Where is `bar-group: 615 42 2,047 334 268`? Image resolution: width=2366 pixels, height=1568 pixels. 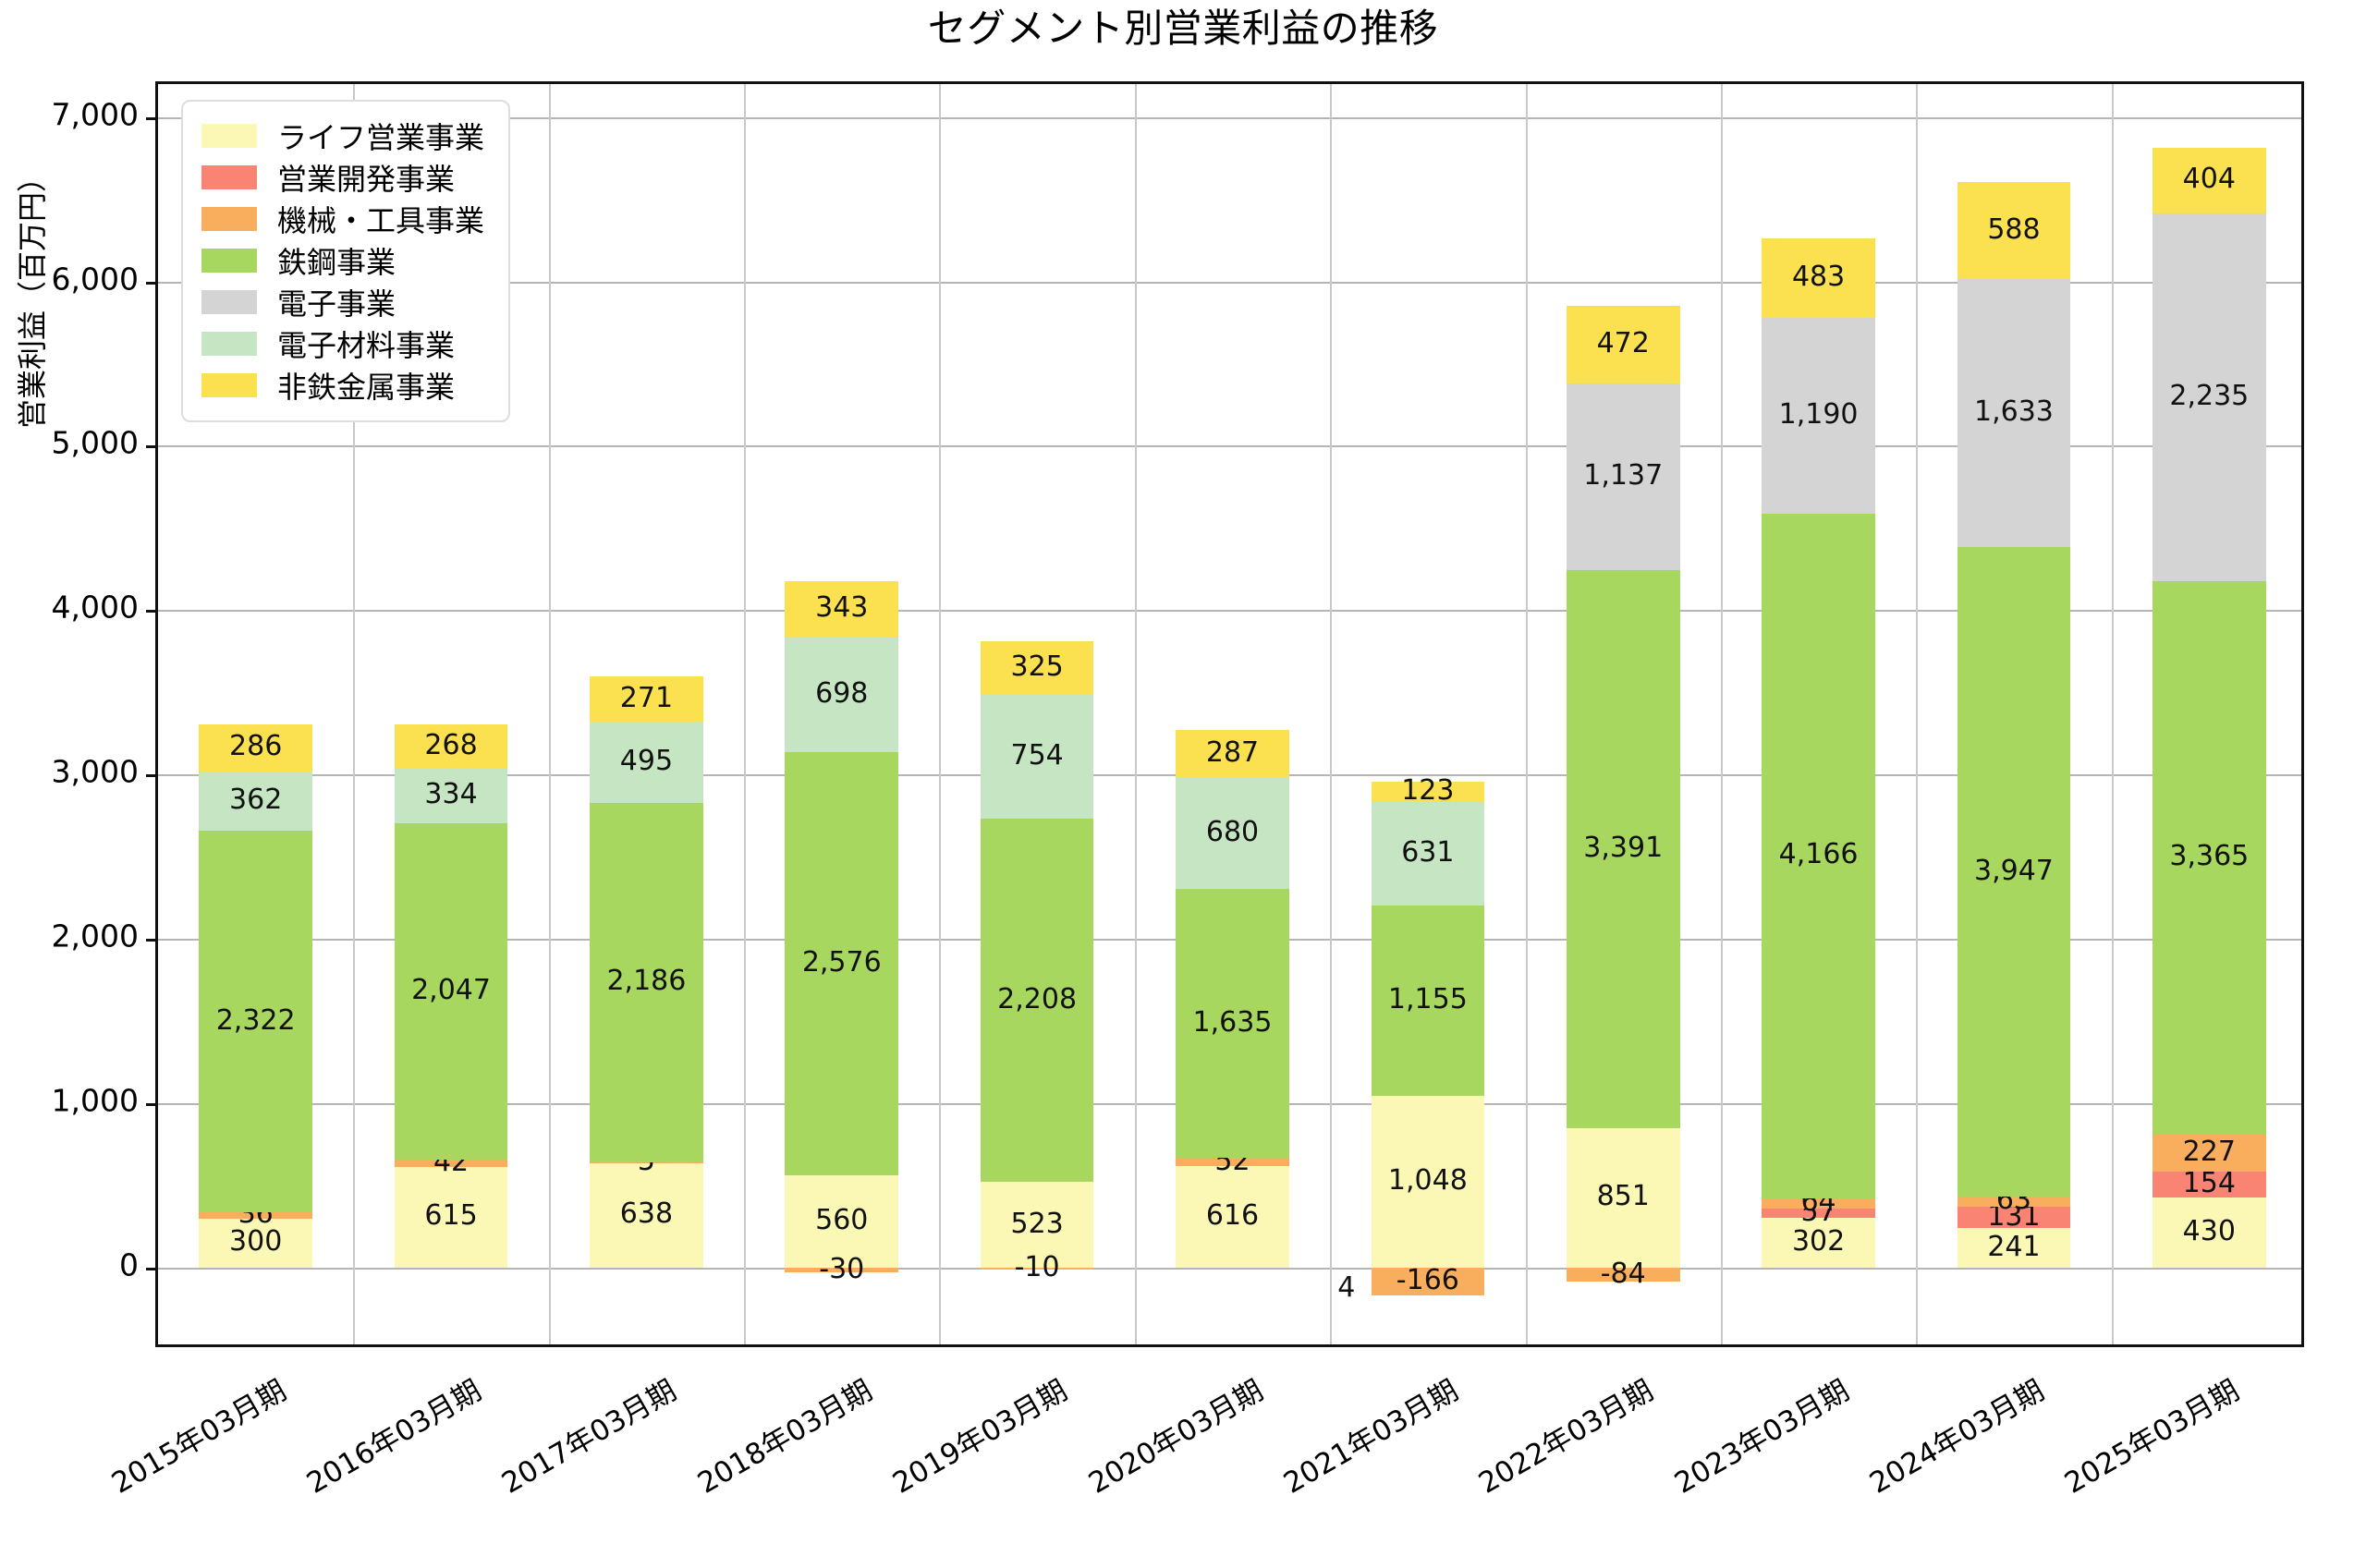 bar-group: 615 42 2,047 334 268 is located at coordinates (451, 714).